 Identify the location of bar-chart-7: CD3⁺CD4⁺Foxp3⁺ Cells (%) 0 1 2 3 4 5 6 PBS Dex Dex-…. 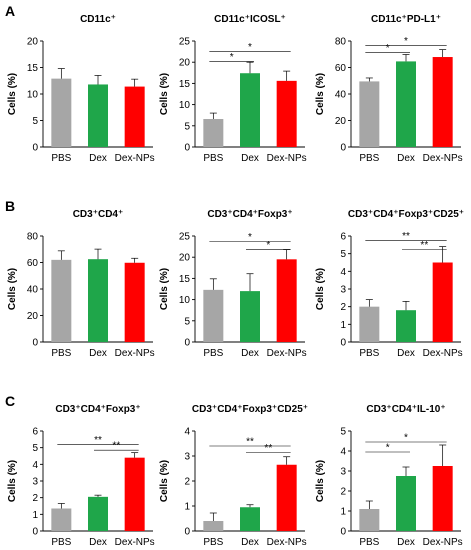
(81, 476).